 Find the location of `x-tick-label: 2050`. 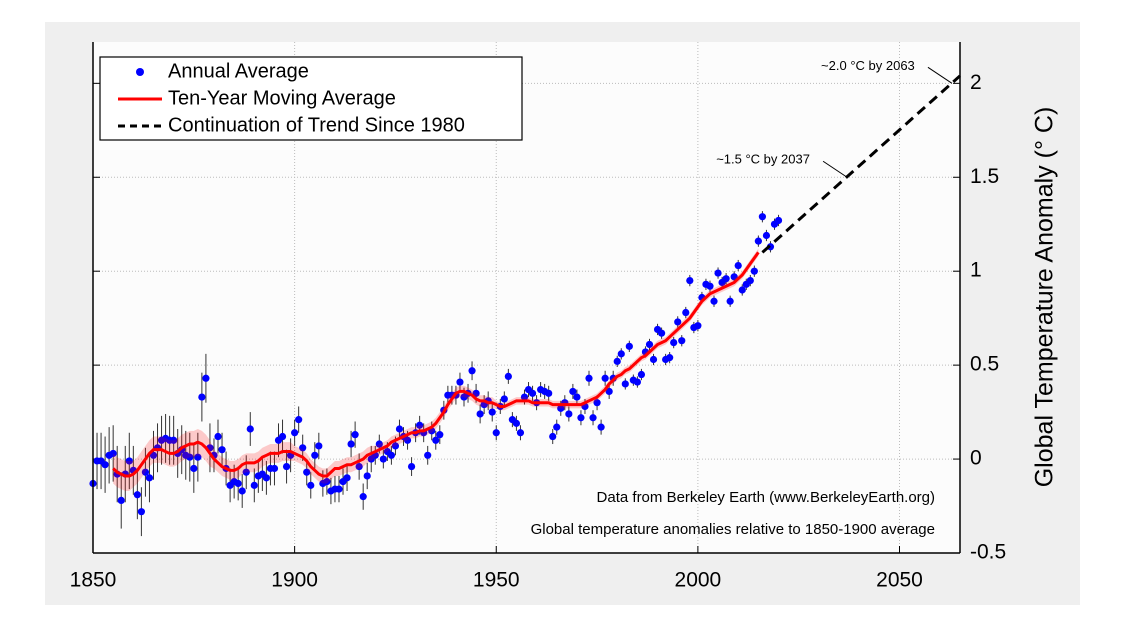

x-tick-label: 2050 is located at coordinates (899, 580).